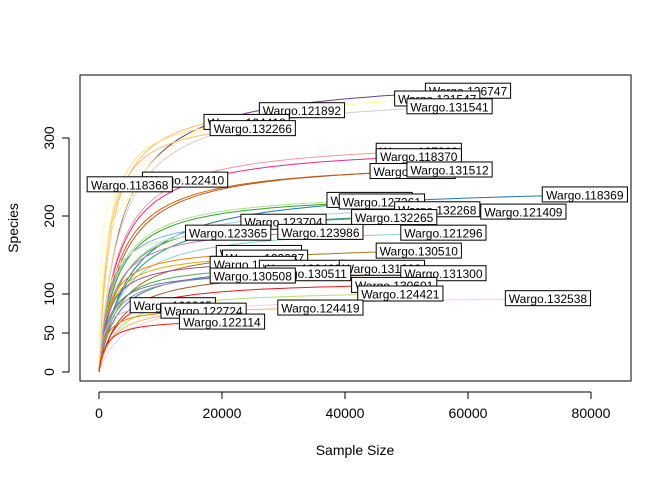 Image resolution: width=672 pixels, height=485 pixels. I want to click on sample-label-text: Wargo.123986, so click(320, 233).